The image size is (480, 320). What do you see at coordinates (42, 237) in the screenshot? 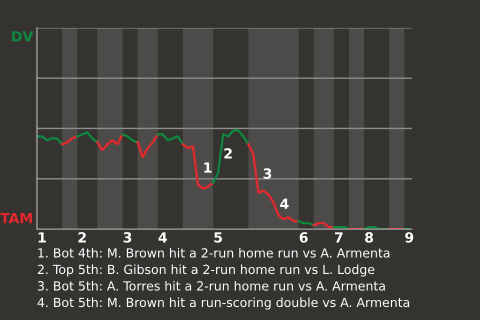
I see `x-tick-label: 1` at bounding box center [42, 237].